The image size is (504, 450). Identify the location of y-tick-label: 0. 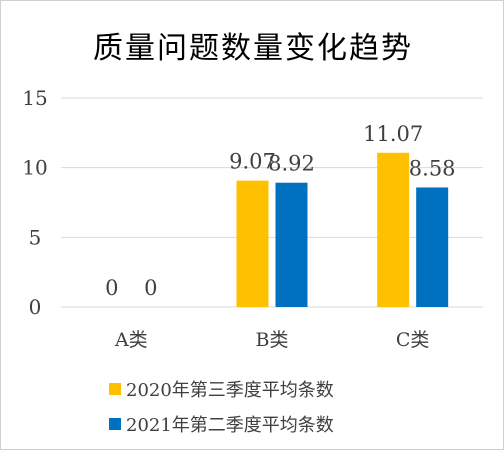
(35, 307).